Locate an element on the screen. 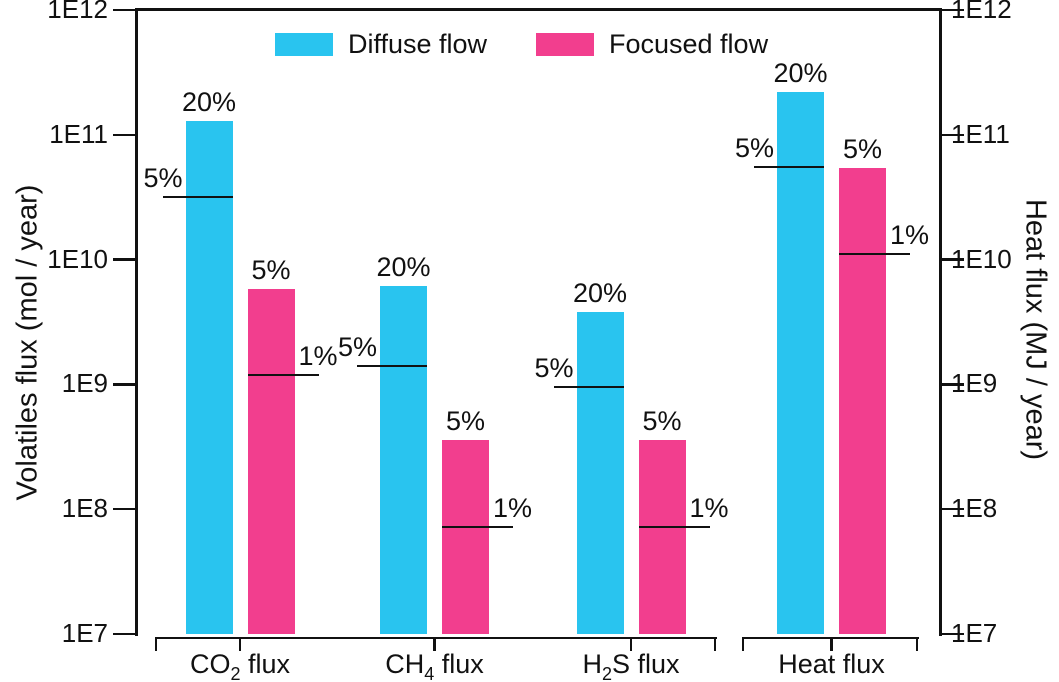 The width and height of the screenshot is (1059, 682). left-axis-line is located at coordinates (136, 322).